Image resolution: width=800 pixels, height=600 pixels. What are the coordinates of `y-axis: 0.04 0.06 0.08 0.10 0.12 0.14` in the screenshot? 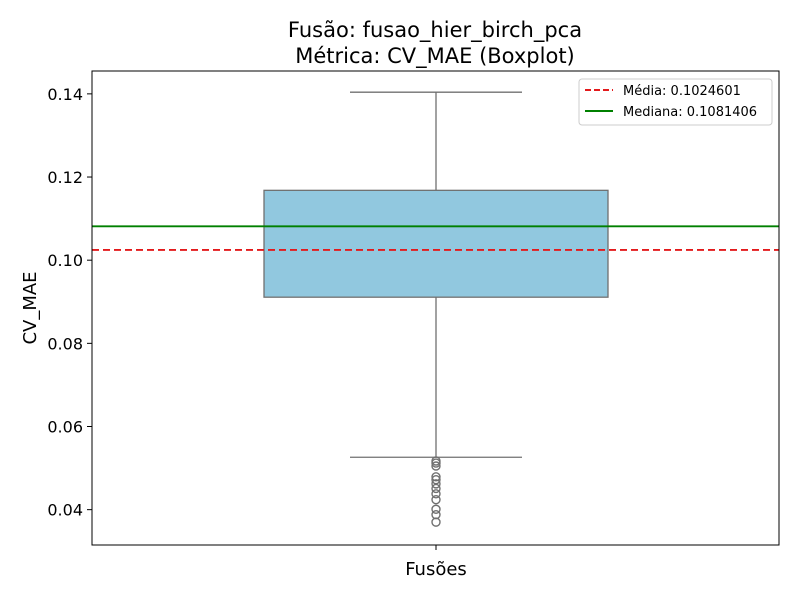 It's located at (69, 302).